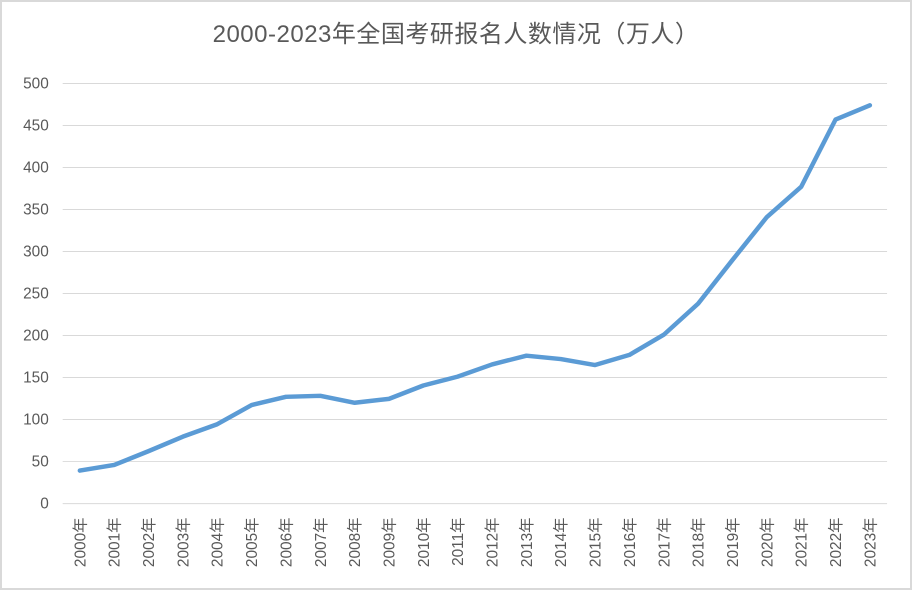  What do you see at coordinates (36, 420) in the screenshot?
I see `y-axis-tick-label: 100` at bounding box center [36, 420].